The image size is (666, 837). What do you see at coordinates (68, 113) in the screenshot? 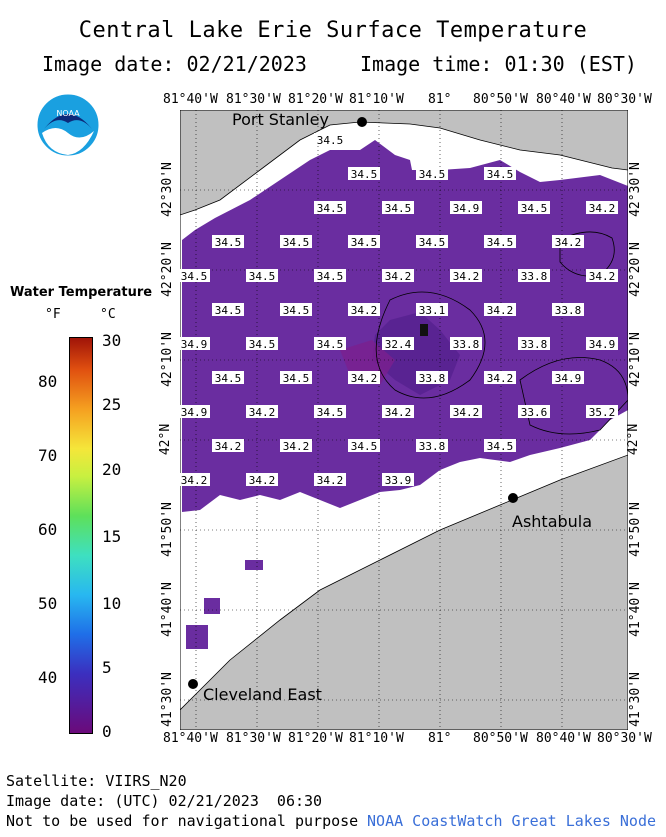
I see `svg-text: NOAA` at bounding box center [68, 113].